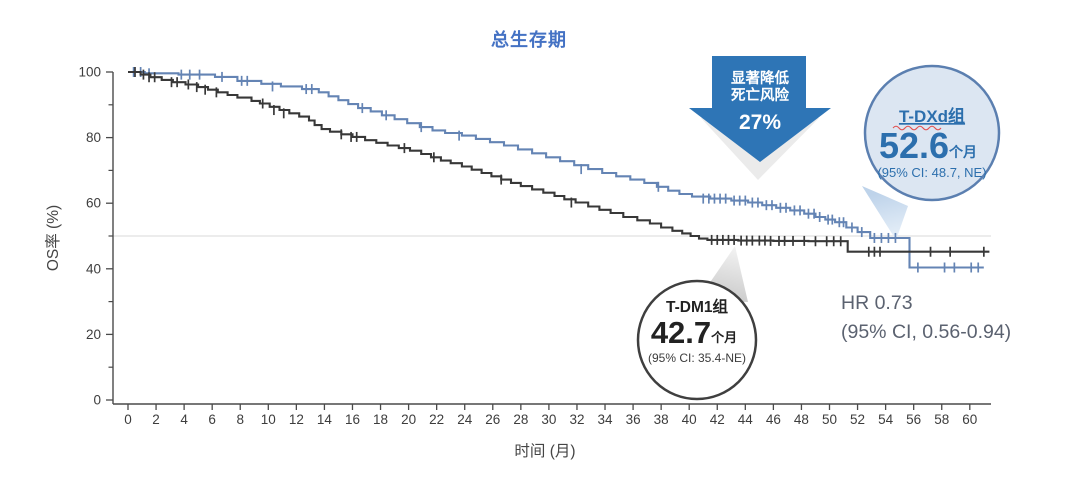 The image size is (1080, 496). Describe the element at coordinates (760, 95) in the screenshot. I see `arrow-line2: 死亡风险` at that location.